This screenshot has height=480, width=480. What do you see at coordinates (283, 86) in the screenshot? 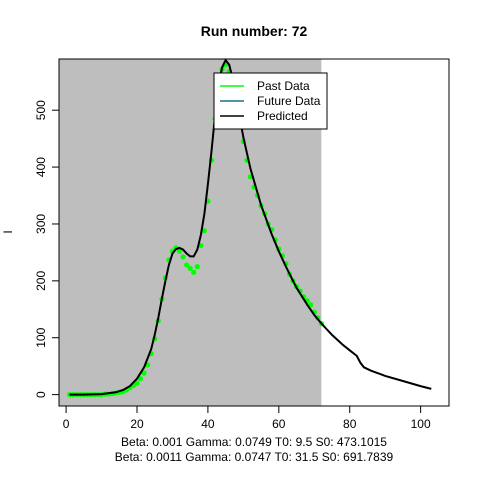
I see `legend-label-past: Past Data` at bounding box center [283, 86].